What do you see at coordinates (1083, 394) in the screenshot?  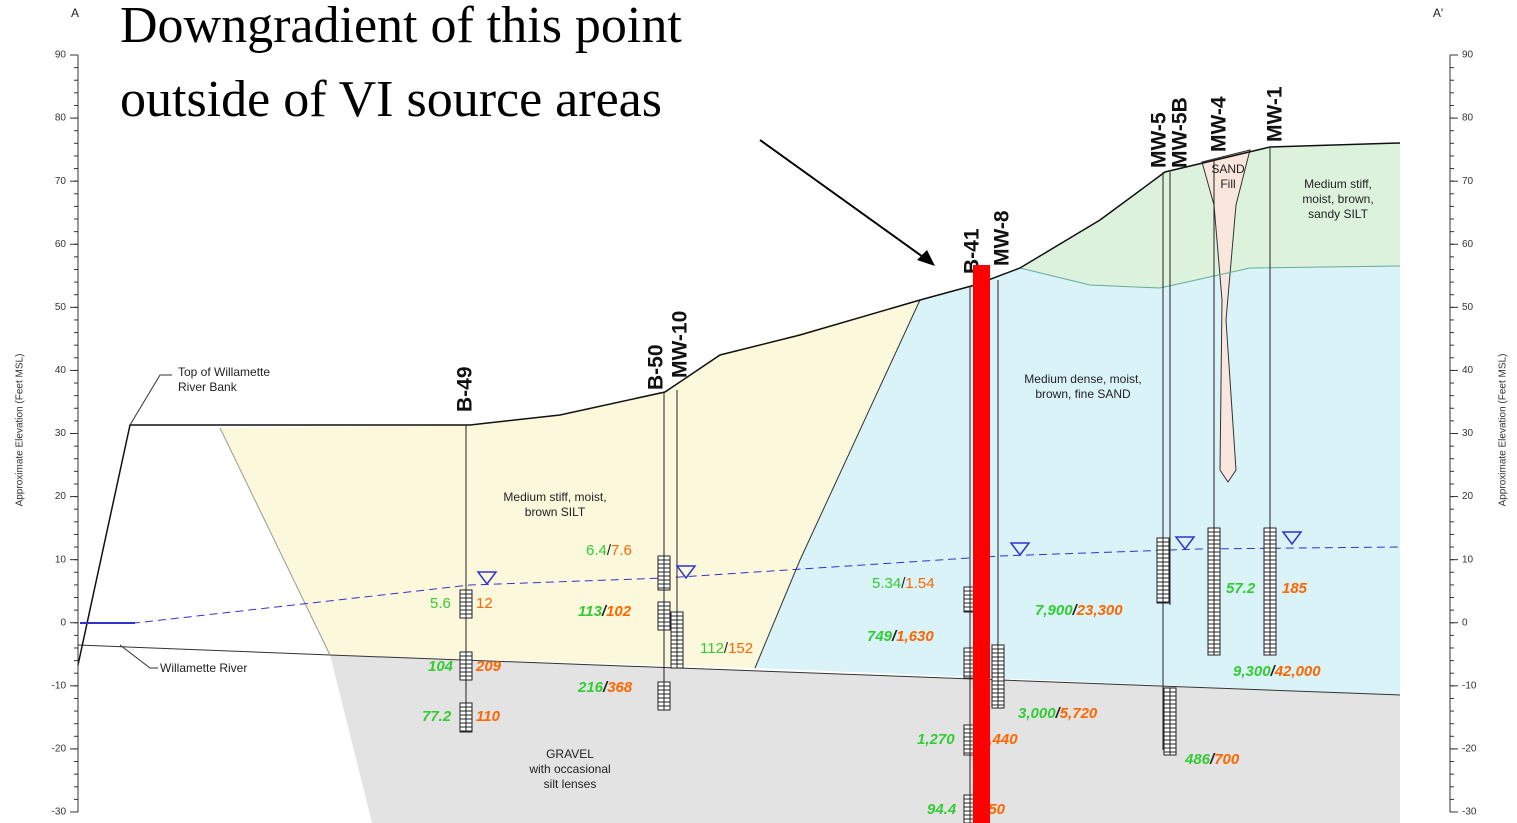 I see `soil-label: brown, fine SAND` at bounding box center [1083, 394].